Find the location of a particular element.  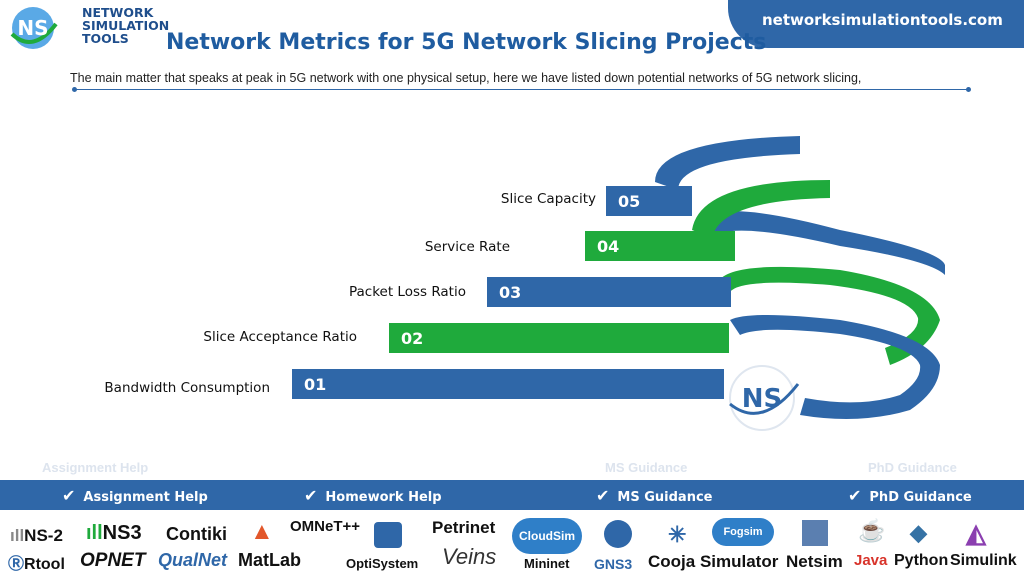

metric-bar-5: 05 is located at coordinates (649, 201).